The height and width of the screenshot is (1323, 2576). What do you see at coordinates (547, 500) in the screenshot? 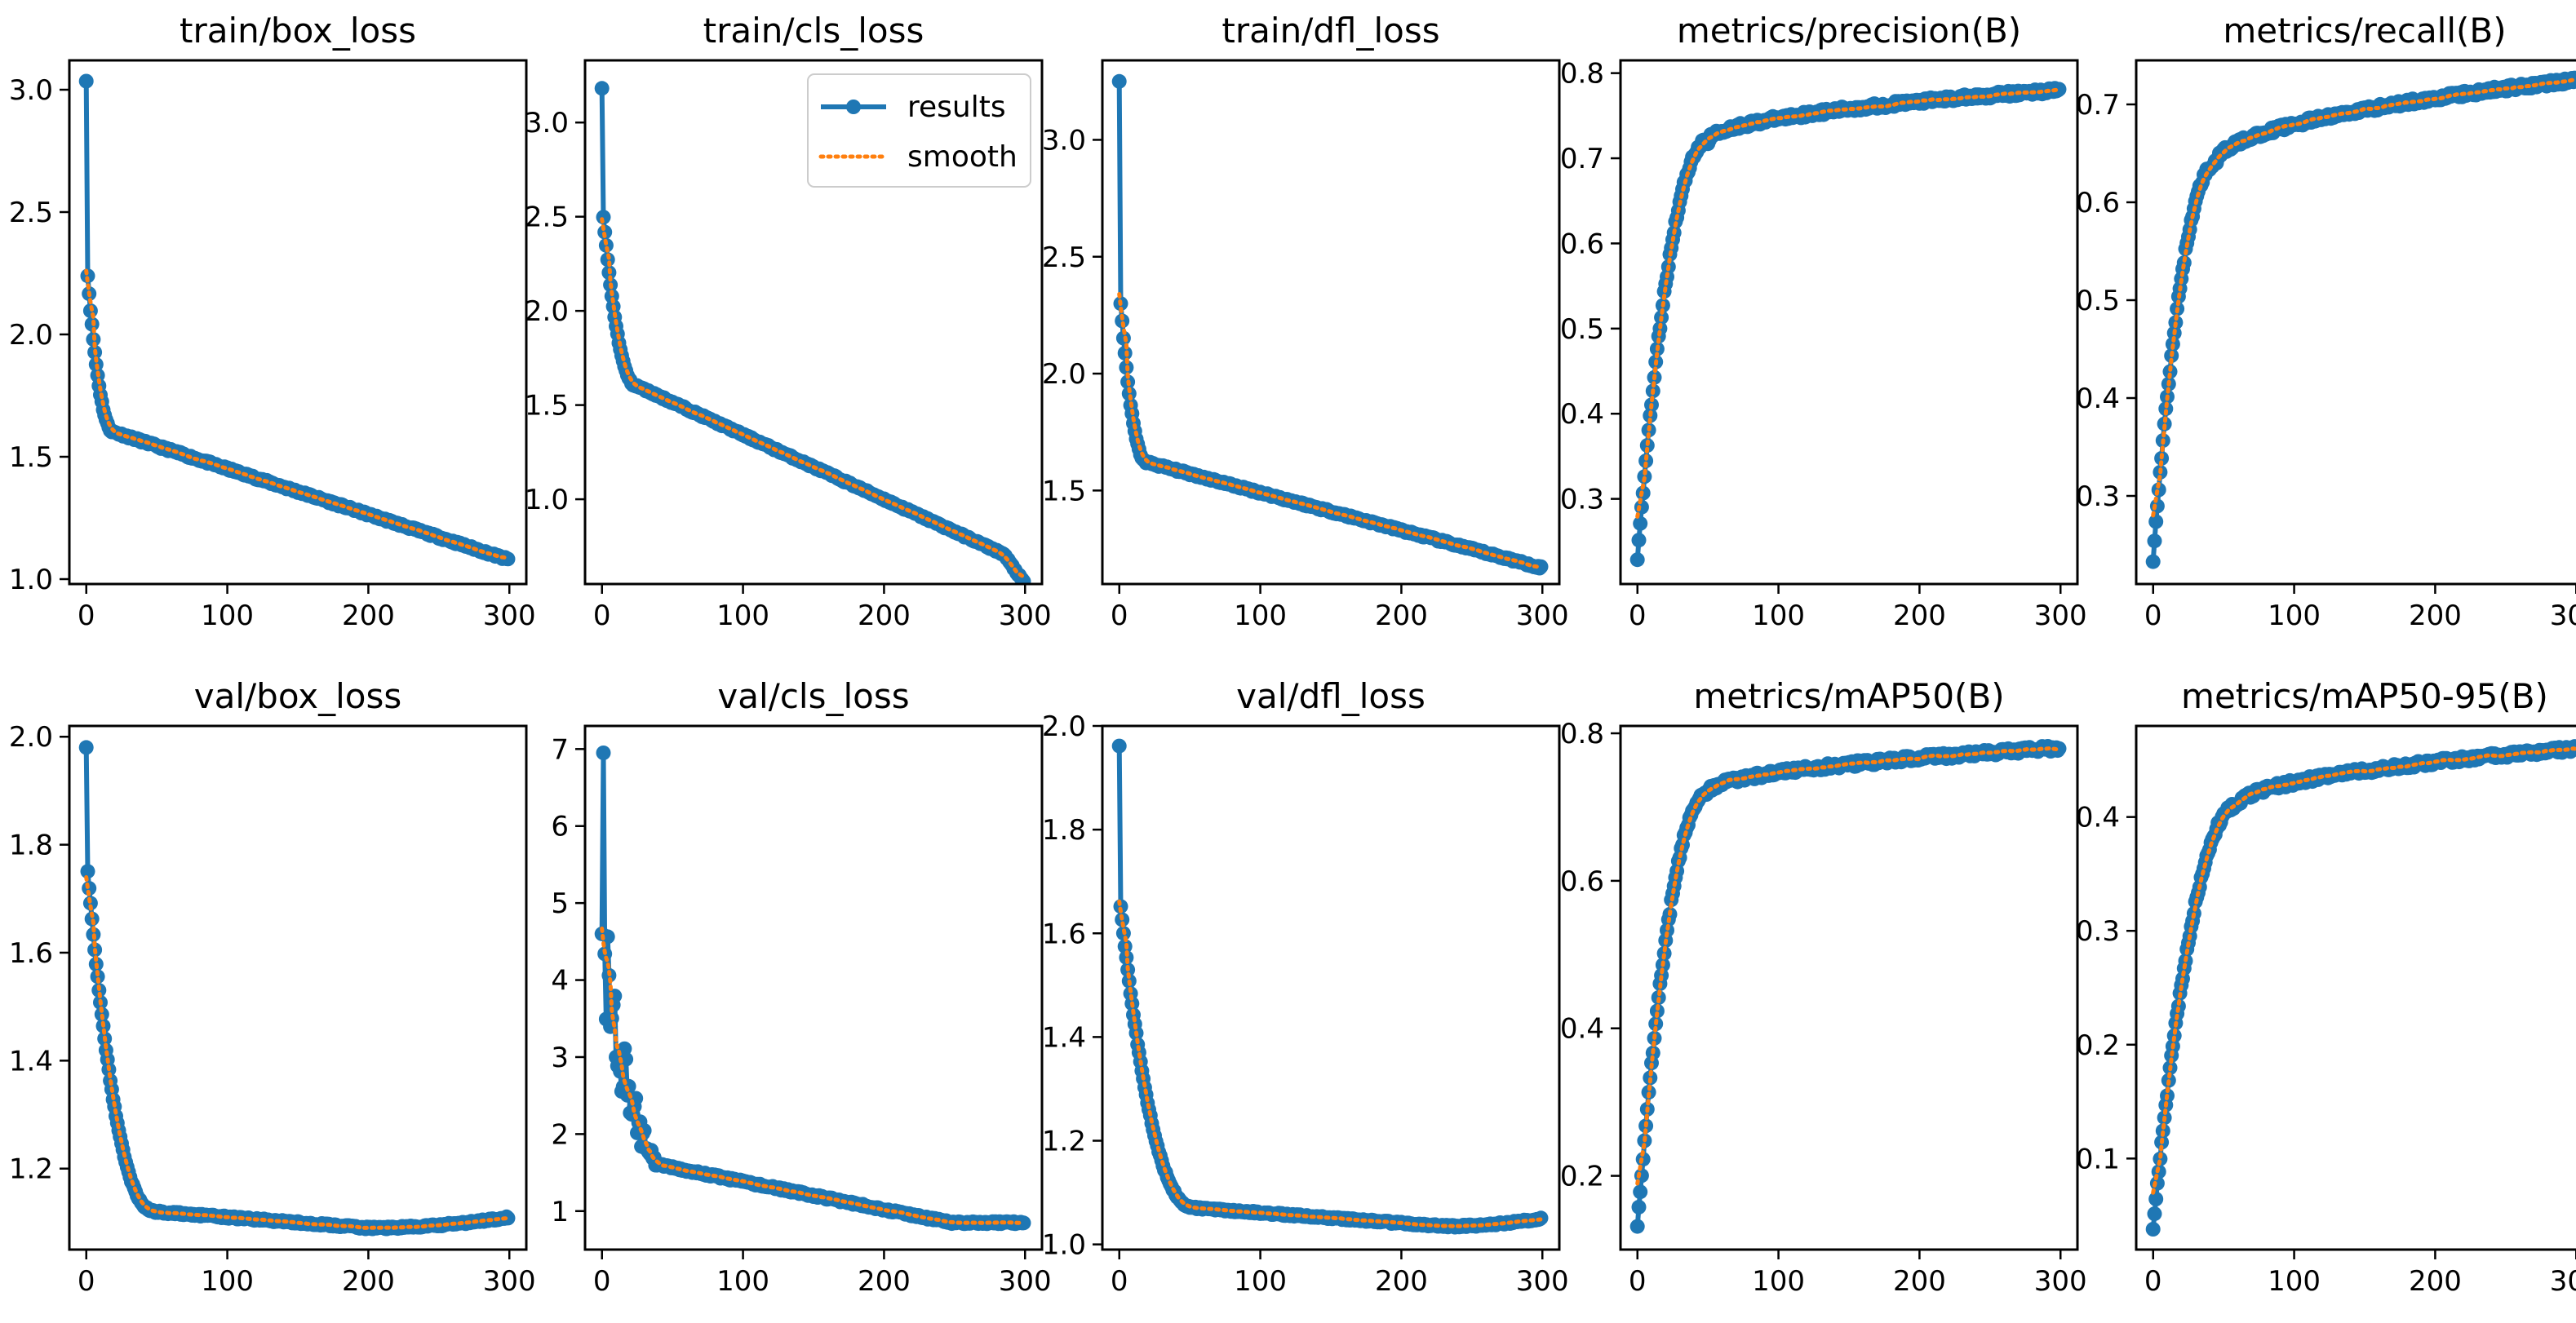
I see `y-tick-label: 1.0` at bounding box center [547, 500].